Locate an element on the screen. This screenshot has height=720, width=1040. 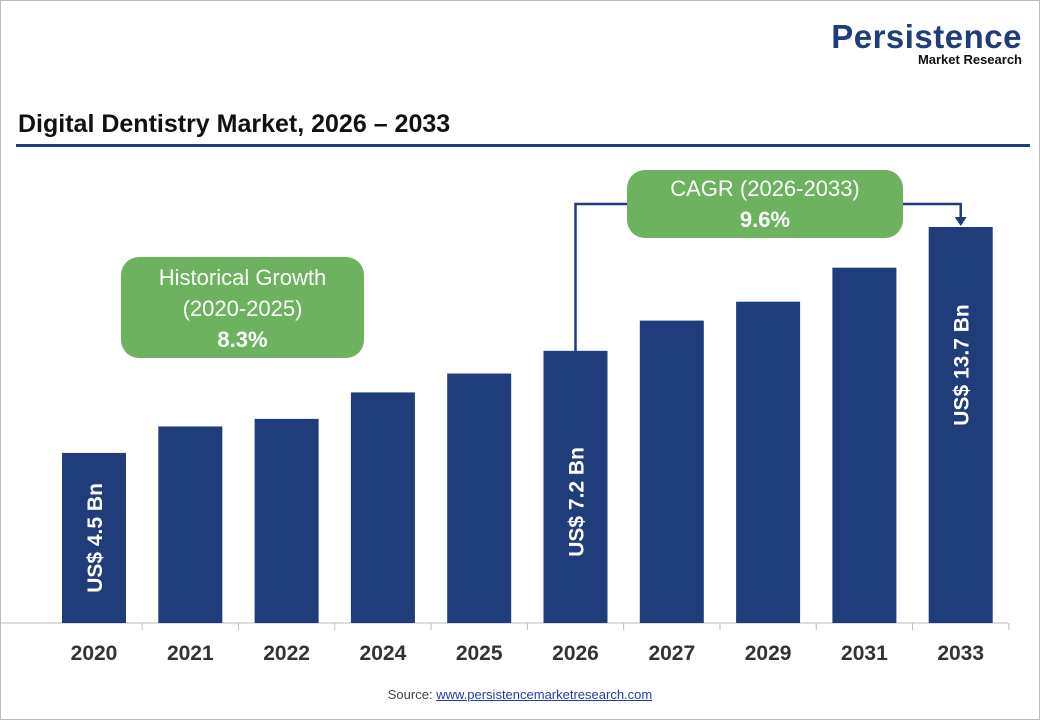
bar-2020 is located at coordinates (94, 537).